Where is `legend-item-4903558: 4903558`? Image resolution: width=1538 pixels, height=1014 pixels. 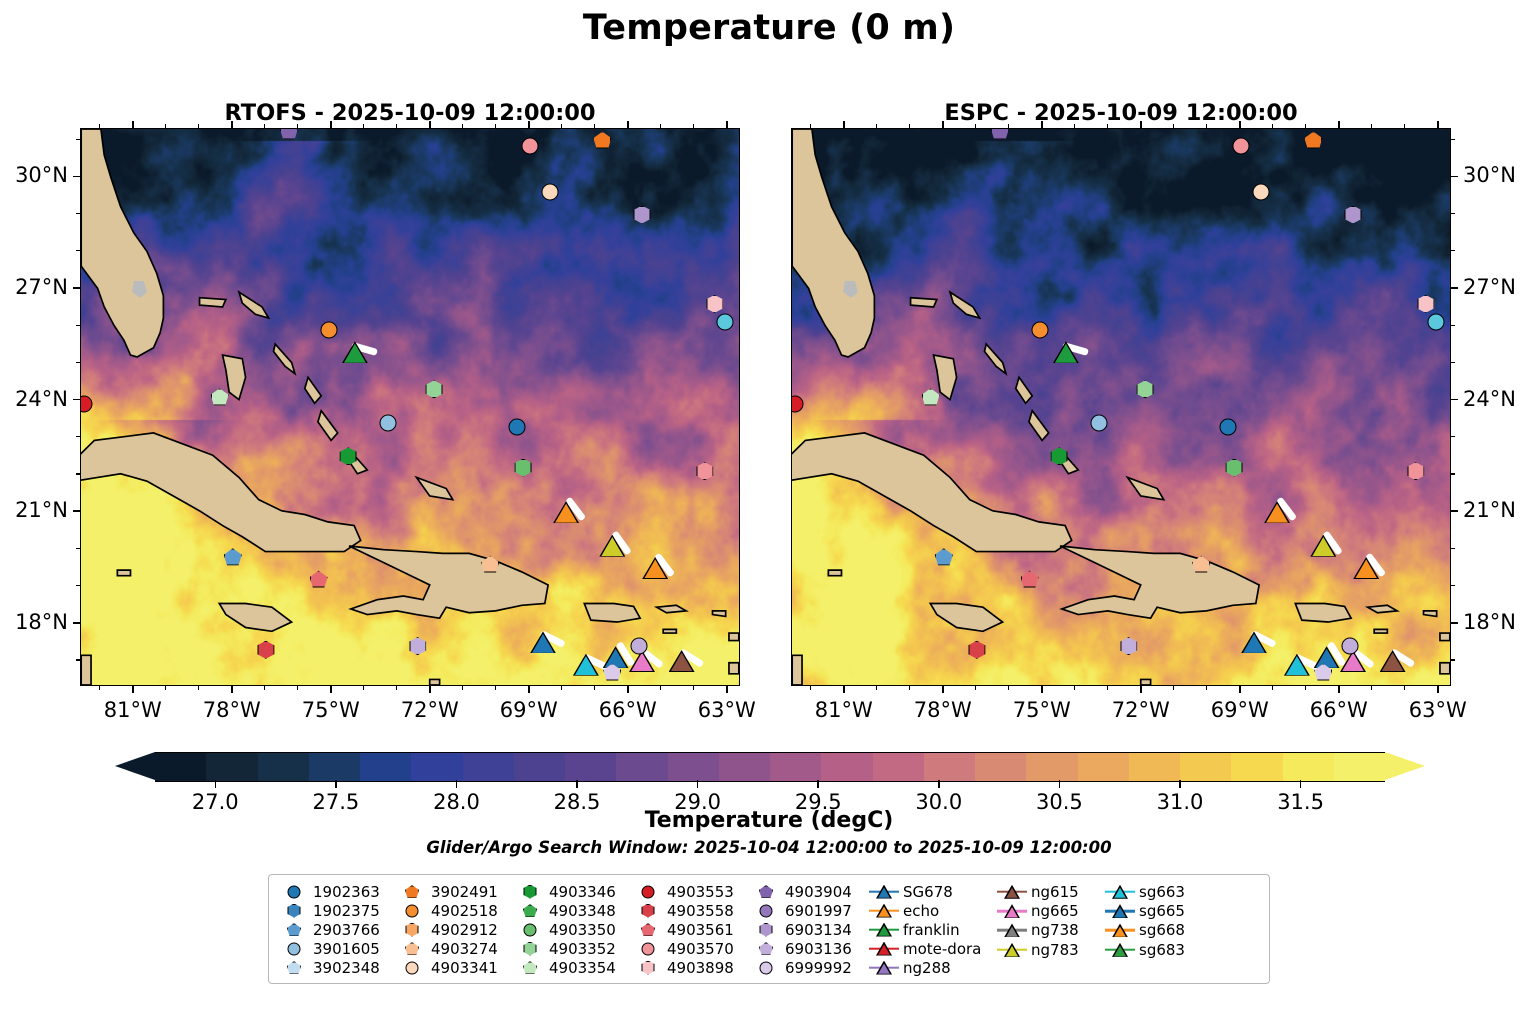 legend-item-4903558: 4903558 is located at coordinates (692, 910).